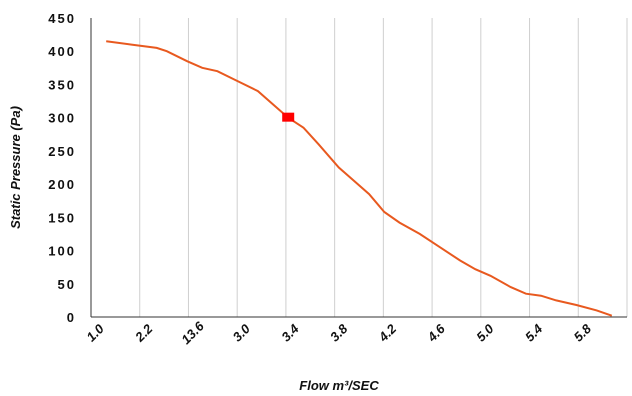 Image resolution: width=632 pixels, height=396 pixels. What do you see at coordinates (583, 333) in the screenshot?
I see `x-tick-label: 5.8` at bounding box center [583, 333].